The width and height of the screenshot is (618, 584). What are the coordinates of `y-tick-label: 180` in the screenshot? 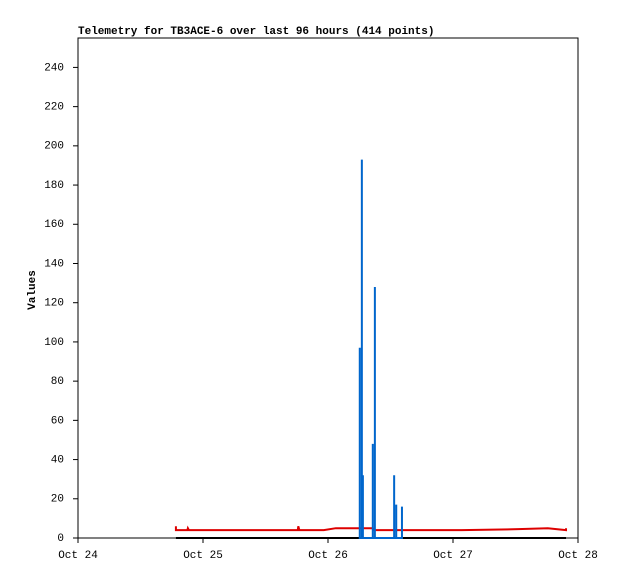 It's located at (54, 186).